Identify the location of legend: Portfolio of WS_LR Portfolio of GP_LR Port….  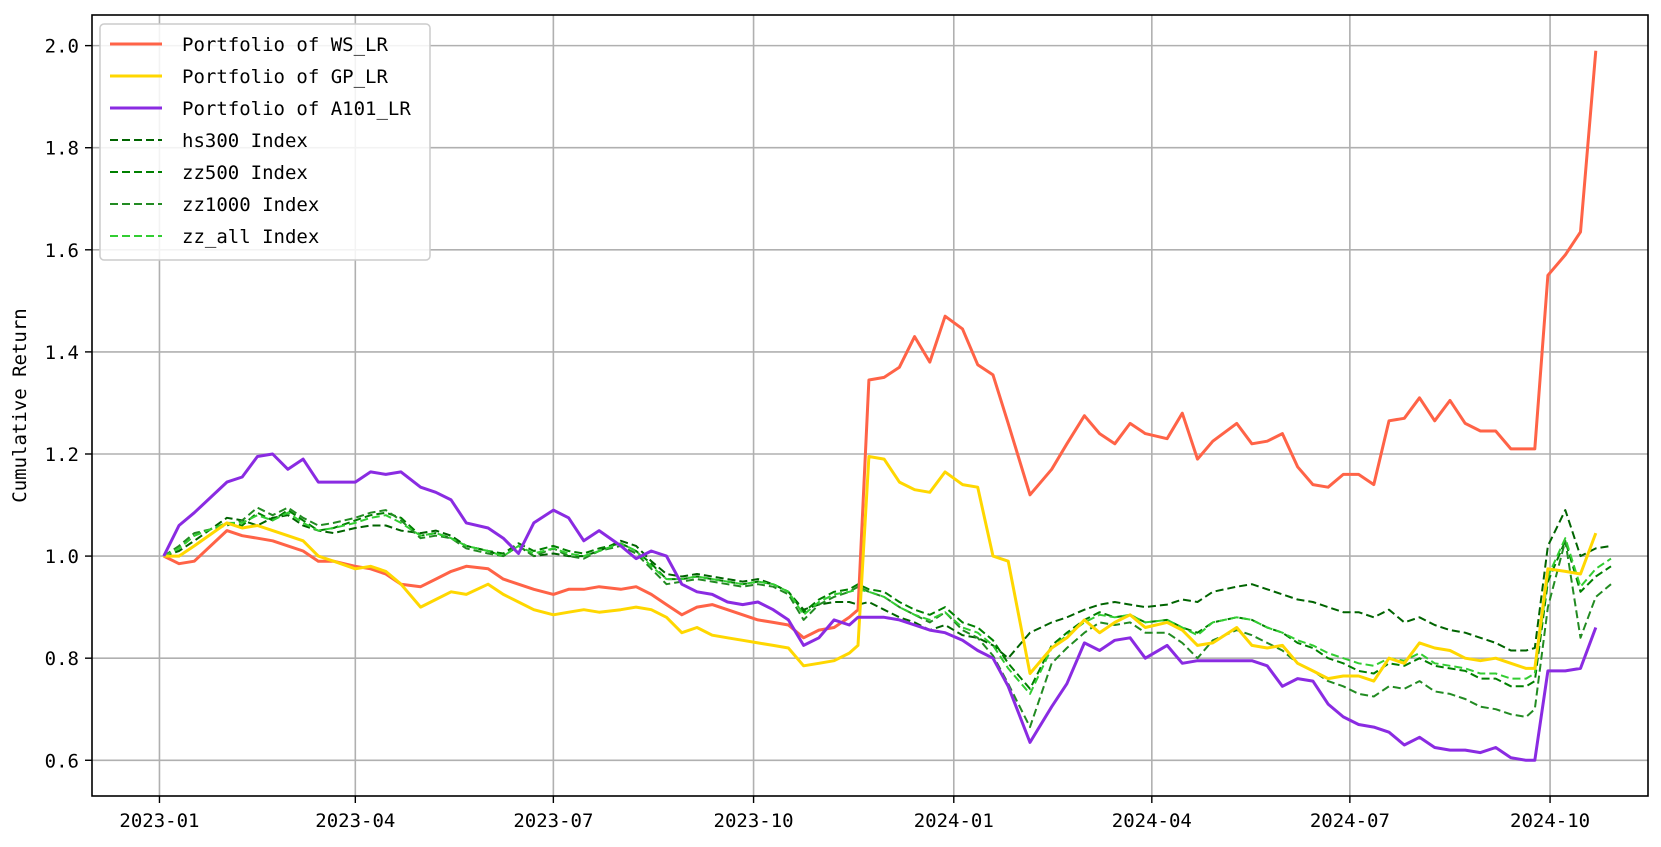
(265, 142).